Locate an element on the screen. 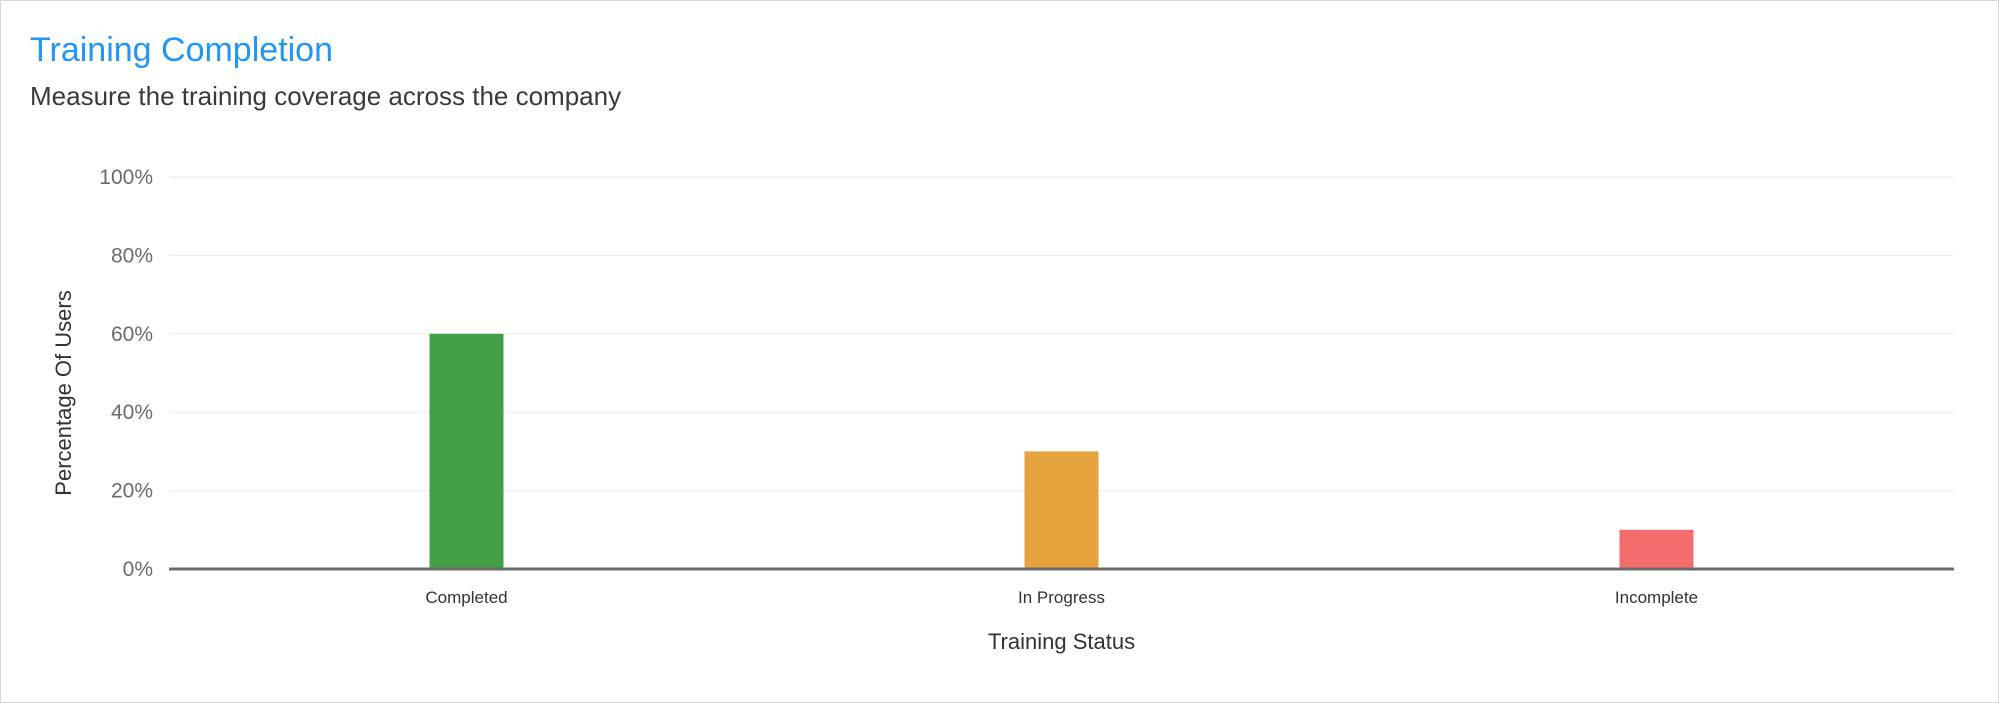 This screenshot has width=1999, height=704. y-tick-label: 0% is located at coordinates (138, 569).